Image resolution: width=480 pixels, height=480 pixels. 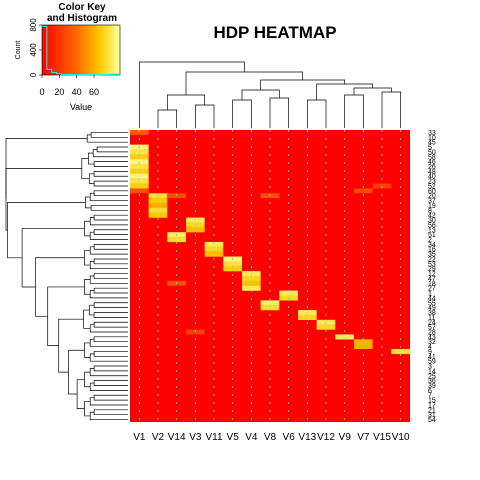 I want to click on row-label: 56, so click(x=432, y=225).